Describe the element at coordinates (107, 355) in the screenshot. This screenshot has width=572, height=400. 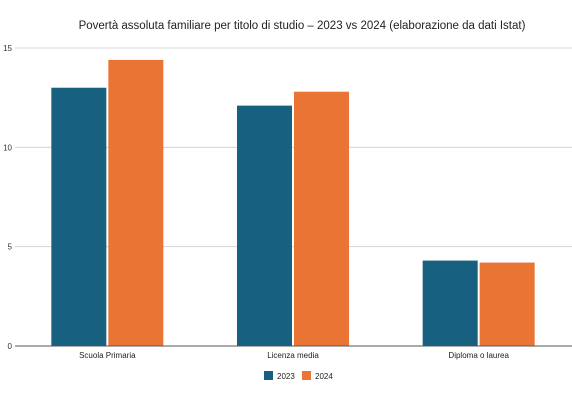
I see `x-category-label: Scuola Primaria` at that location.